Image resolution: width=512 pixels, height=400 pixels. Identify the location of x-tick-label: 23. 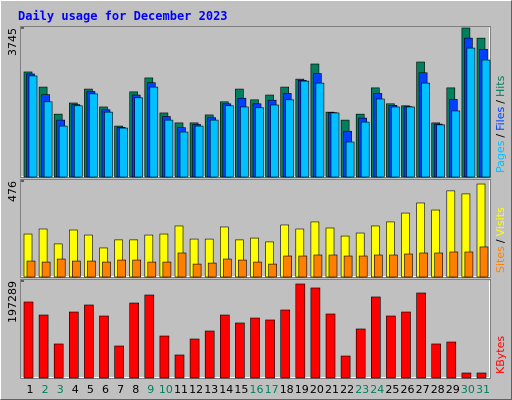
(362, 389).